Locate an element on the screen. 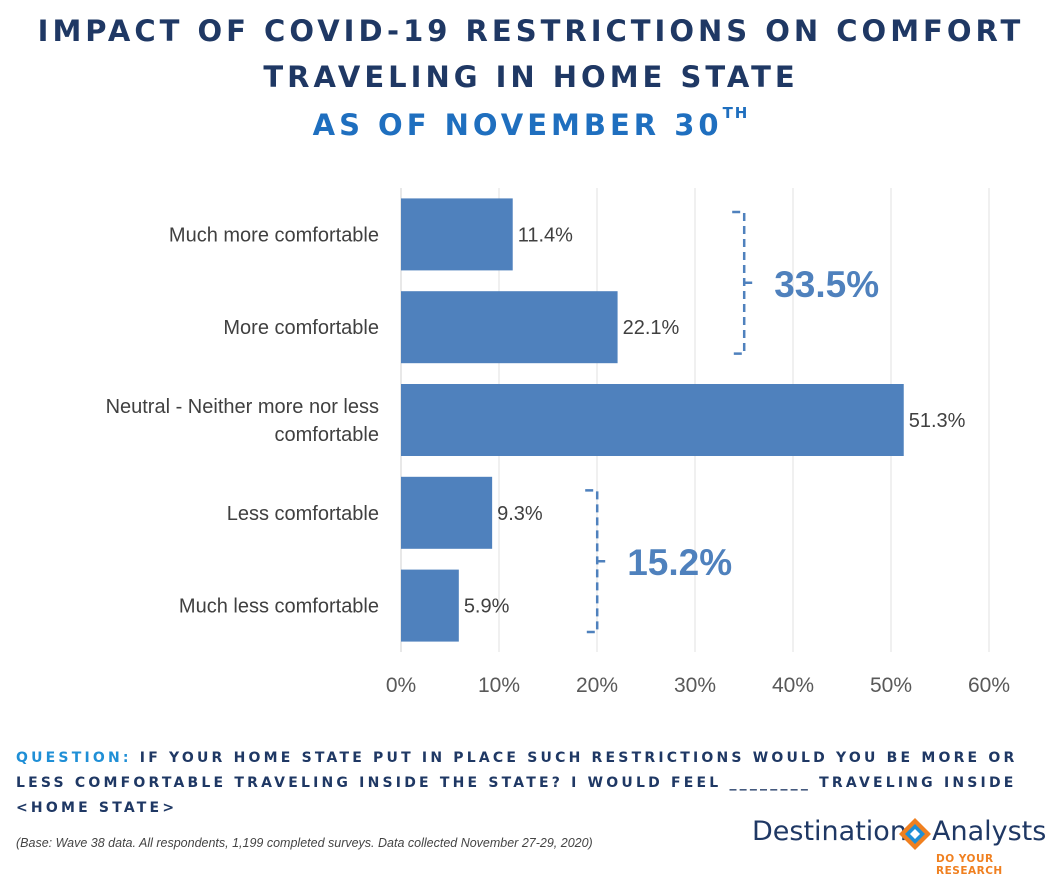 The height and width of the screenshot is (885, 1062). category-label-0: Much more comfortable is located at coordinates (274, 235).